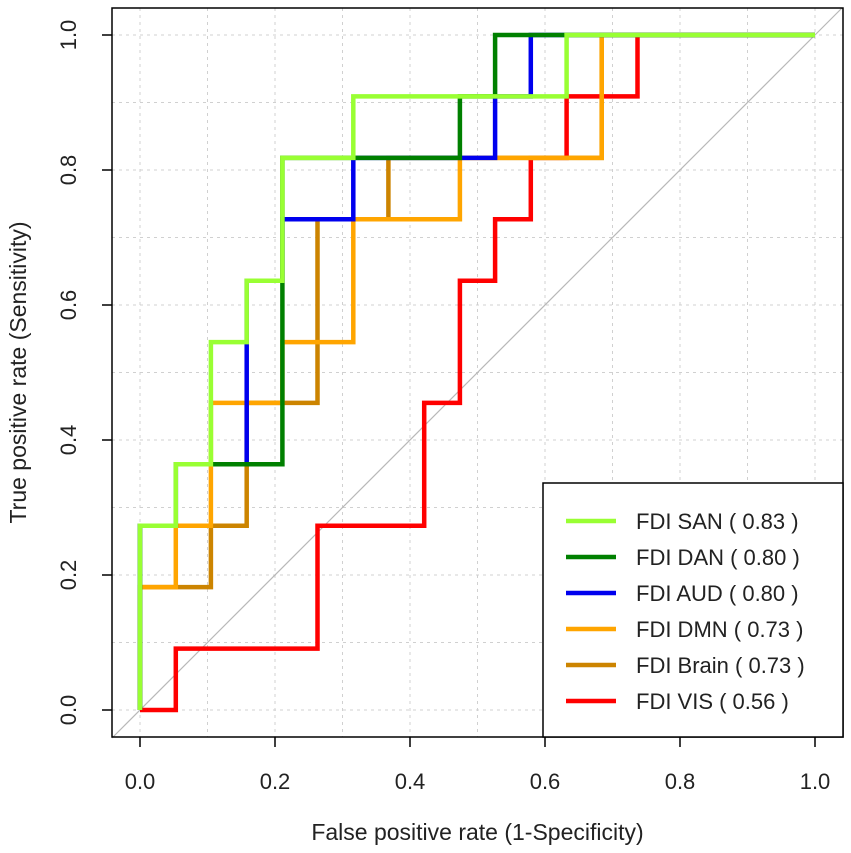 This screenshot has height=853, width=851. What do you see at coordinates (68, 35) in the screenshot?
I see `y-tick-label: 1.0` at bounding box center [68, 35].